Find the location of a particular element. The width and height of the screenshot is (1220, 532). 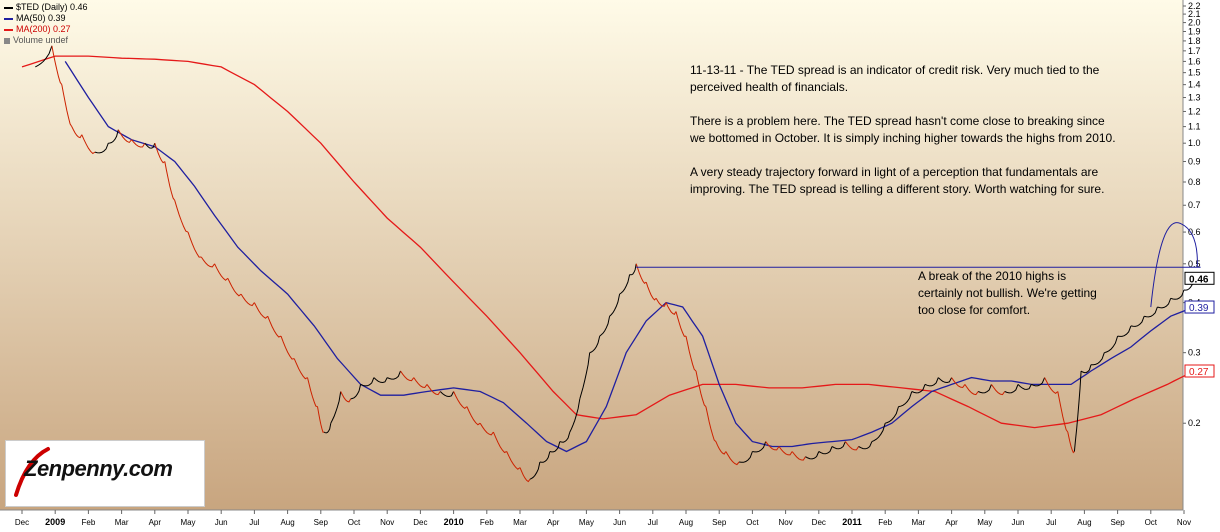

tag-ma200-box is located at coordinates (1199, 371).